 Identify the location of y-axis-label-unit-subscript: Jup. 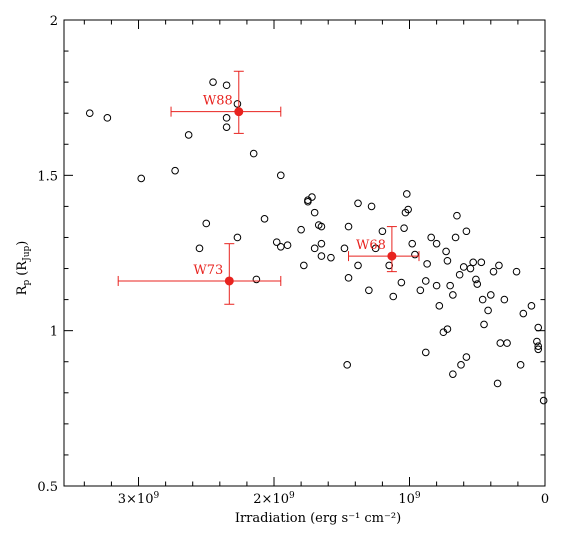
(27, 254).